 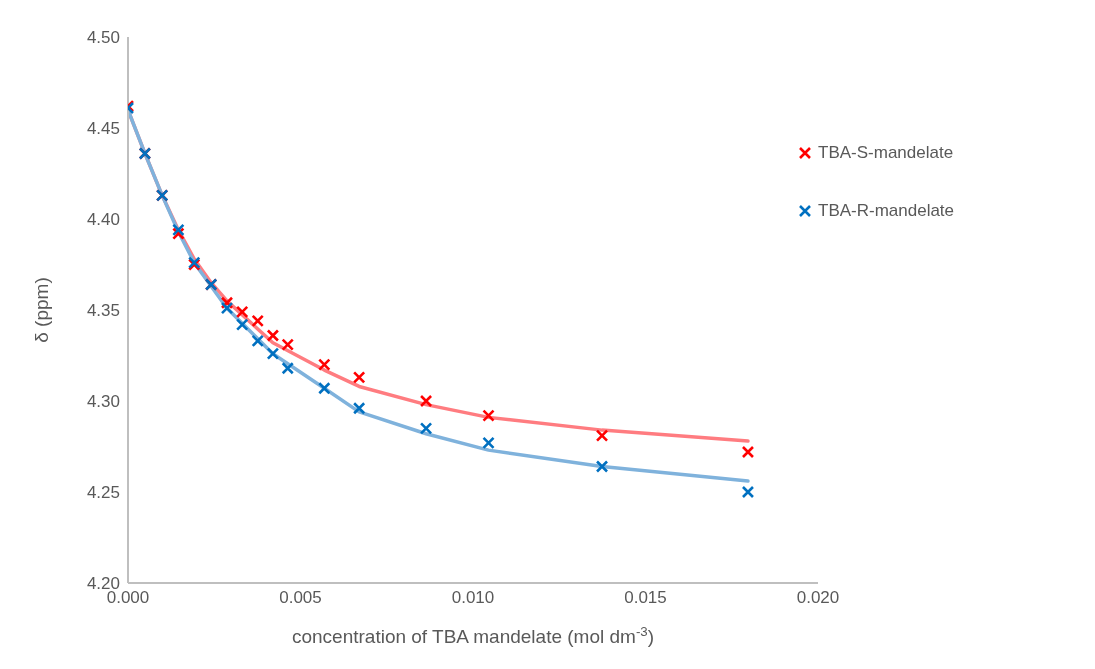 What do you see at coordinates (473, 635) in the screenshot?
I see `x-axis-title: concentration of TBA mandelate (mol dm$^{-3}$)` at bounding box center [473, 635].